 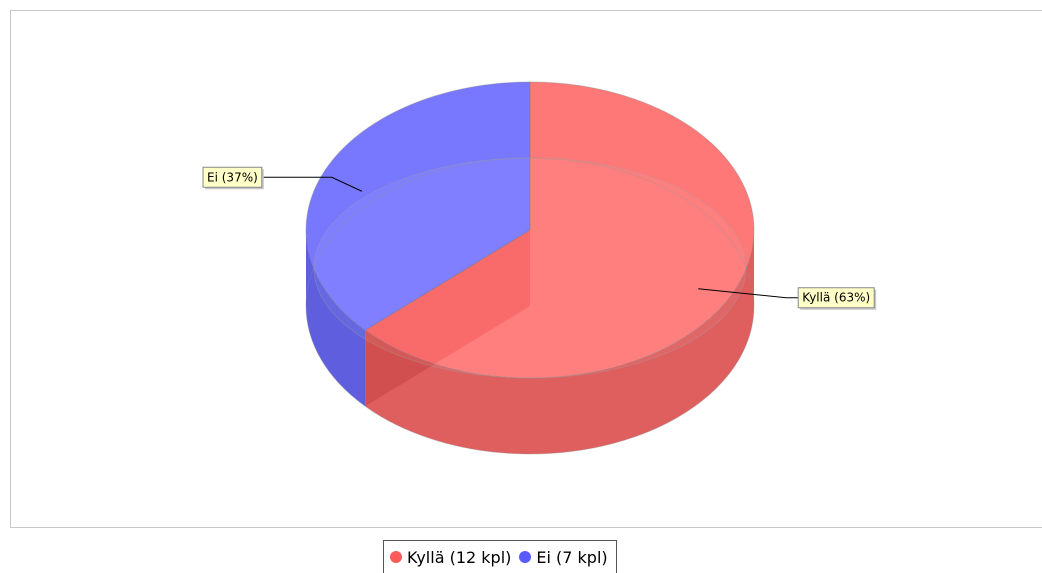 I want to click on legend-item-kylla: Kyllä (12 kpl), so click(x=450, y=557).